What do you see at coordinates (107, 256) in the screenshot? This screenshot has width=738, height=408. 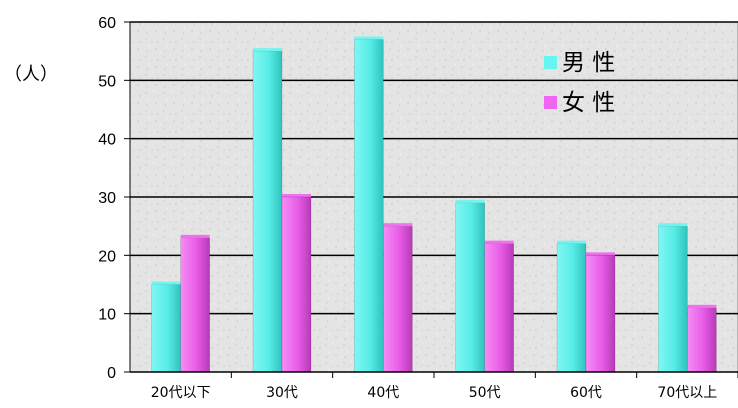 I see `y-tick-label: 20` at bounding box center [107, 256].